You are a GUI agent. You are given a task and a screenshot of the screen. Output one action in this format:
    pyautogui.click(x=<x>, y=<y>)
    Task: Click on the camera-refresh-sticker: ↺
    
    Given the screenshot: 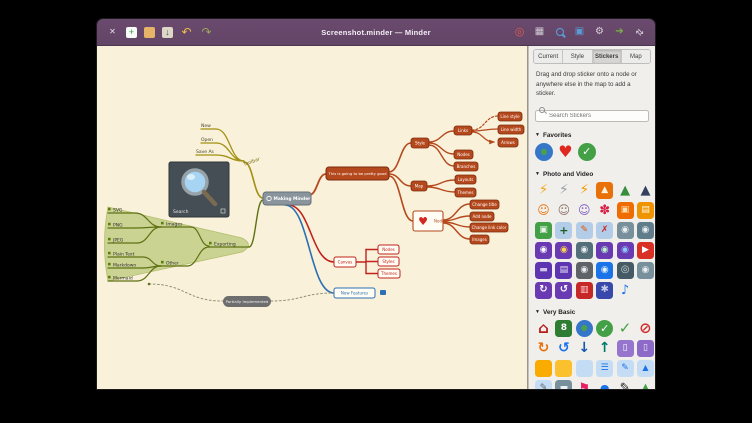 What is the action you would take?
    pyautogui.click(x=564, y=290)
    